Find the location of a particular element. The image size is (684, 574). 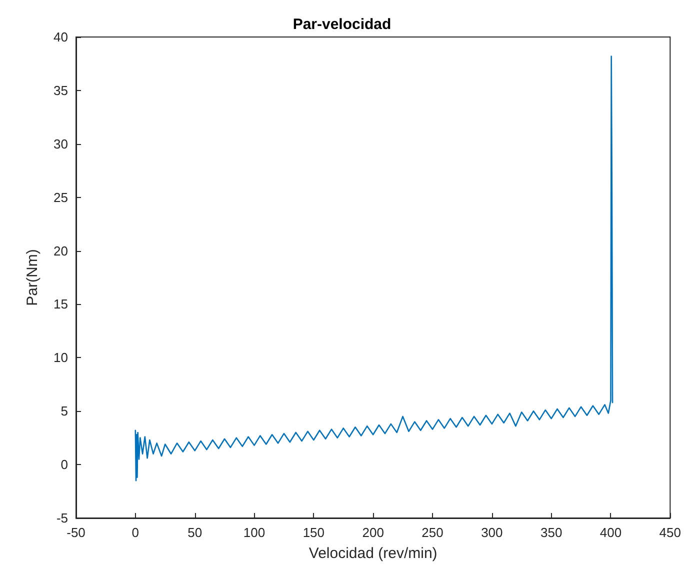

y-axis-title: Par(Nm) is located at coordinates (32, 277).